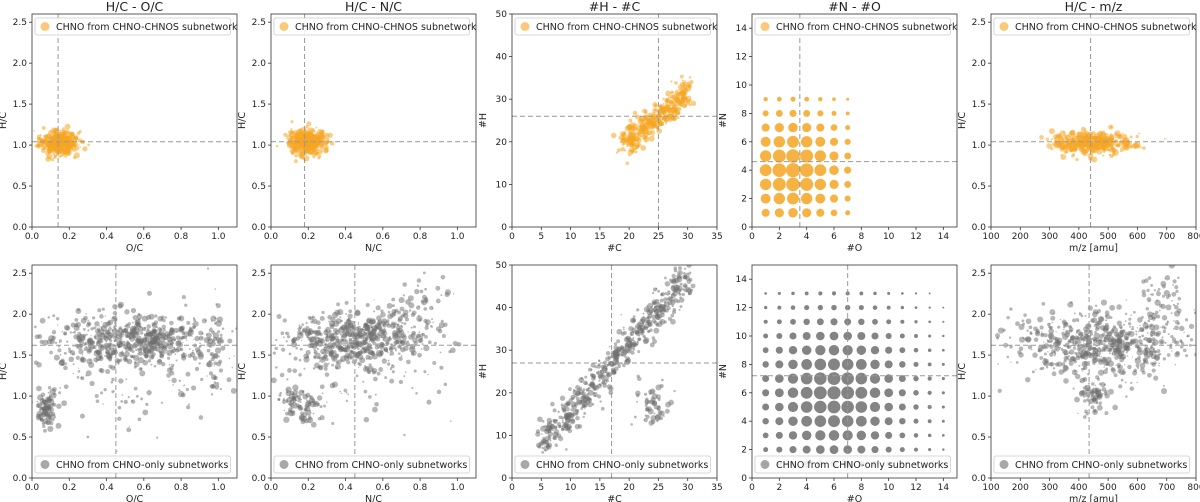 The width and height of the screenshot is (1200, 502). Describe the element at coordinates (502, 58) in the screenshot. I see `y-tick-label: 40` at that location.